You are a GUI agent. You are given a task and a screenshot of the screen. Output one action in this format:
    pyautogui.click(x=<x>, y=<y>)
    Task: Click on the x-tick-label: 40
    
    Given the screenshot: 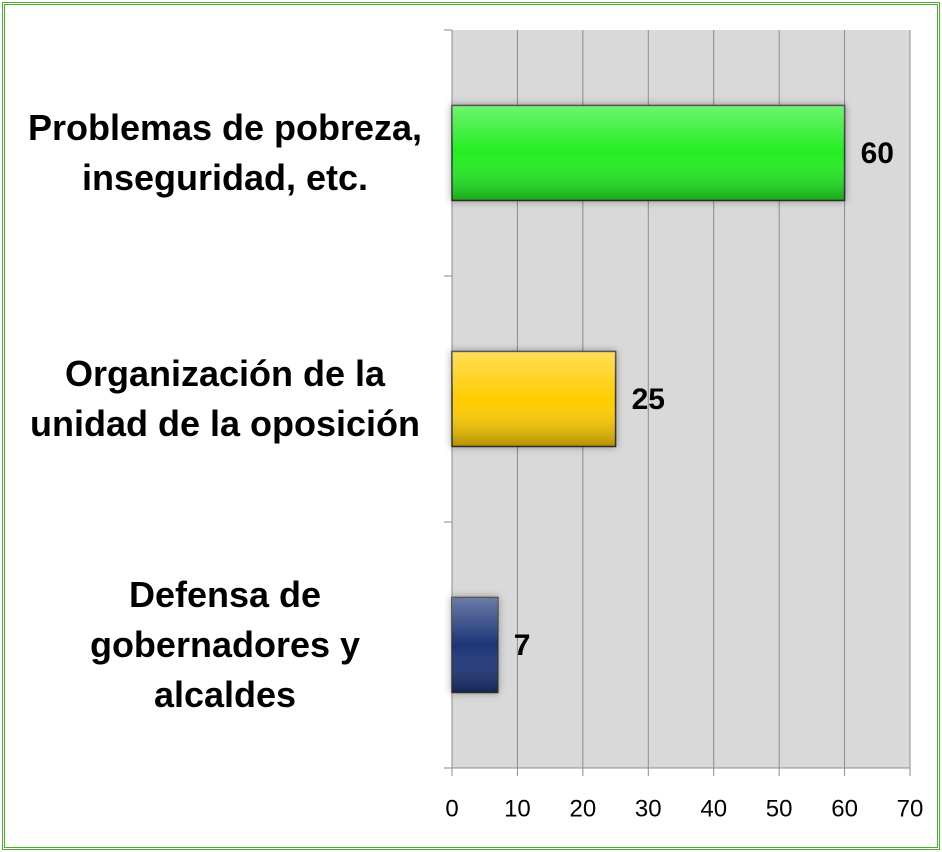 What is the action you would take?
    pyautogui.click(x=713, y=808)
    